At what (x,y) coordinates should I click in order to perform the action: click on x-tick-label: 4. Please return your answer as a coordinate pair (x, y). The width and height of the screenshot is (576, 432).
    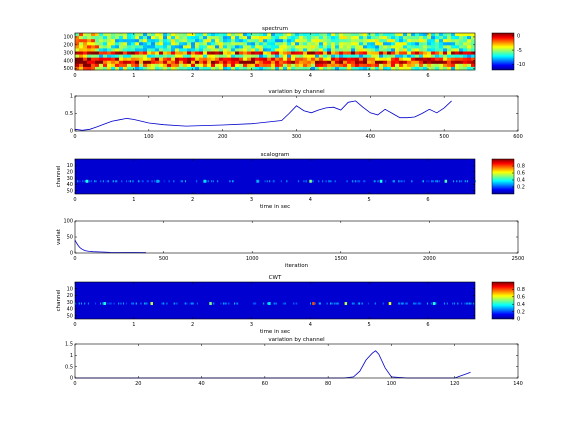
    Looking at the image, I should click on (310, 200).